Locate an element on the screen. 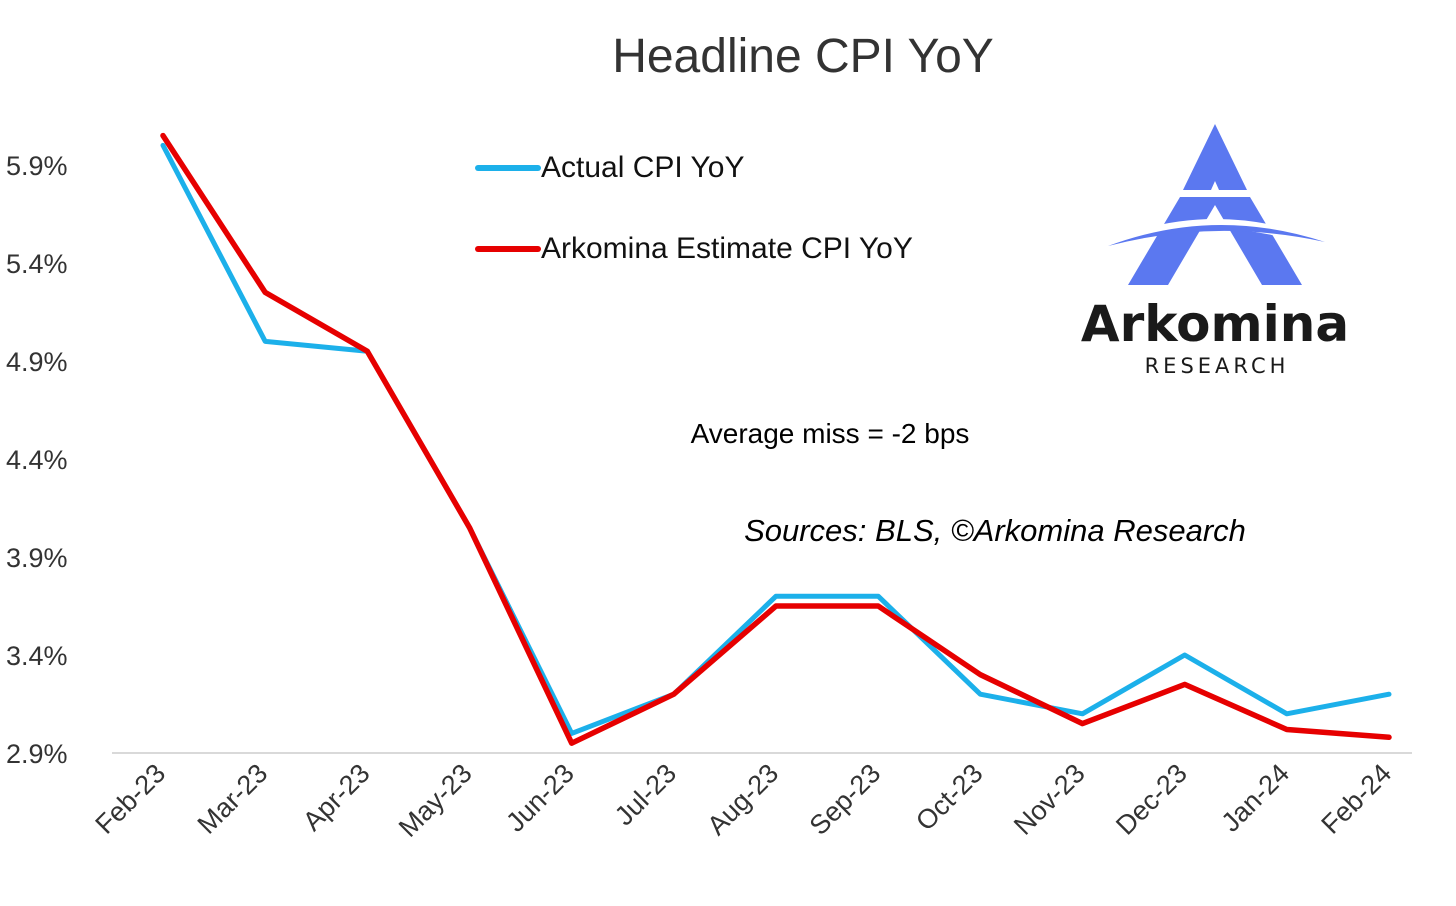 This screenshot has width=1456, height=906. x-tick-label: Aug-23 is located at coordinates (742, 799).